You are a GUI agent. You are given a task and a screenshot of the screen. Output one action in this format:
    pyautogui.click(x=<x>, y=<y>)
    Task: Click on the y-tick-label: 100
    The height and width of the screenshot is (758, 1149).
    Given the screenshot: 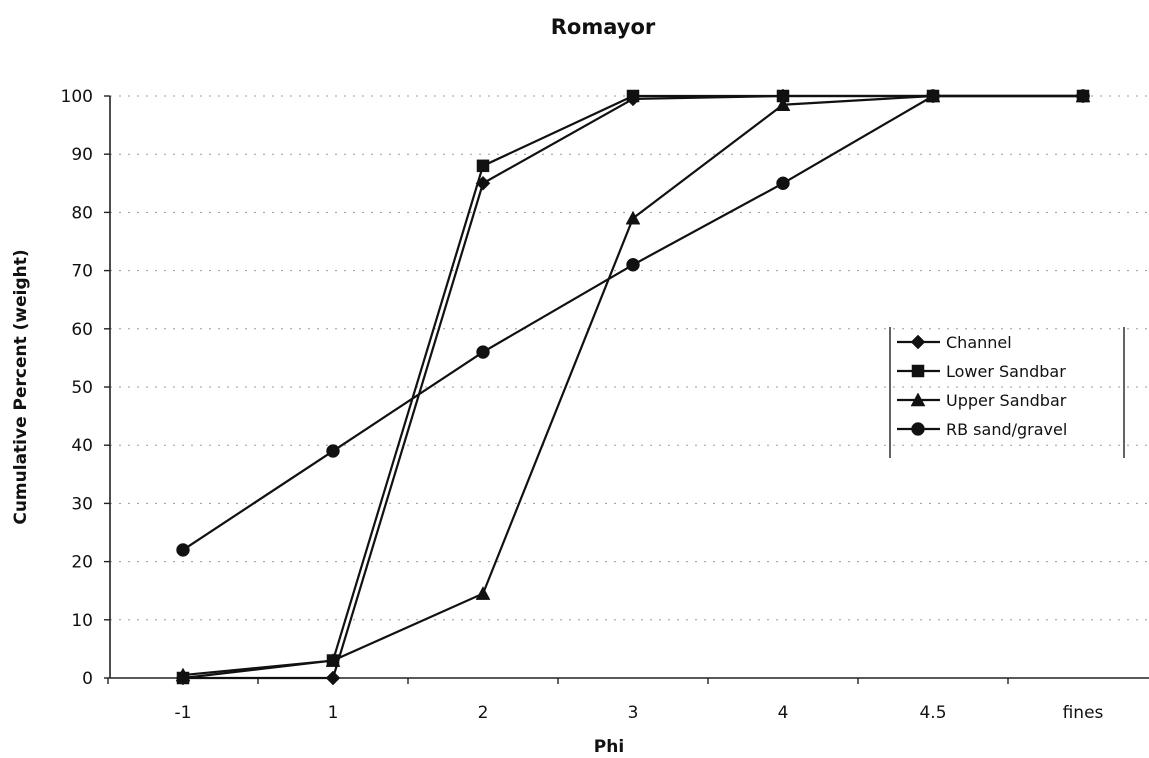 What is the action you would take?
    pyautogui.click(x=77, y=97)
    